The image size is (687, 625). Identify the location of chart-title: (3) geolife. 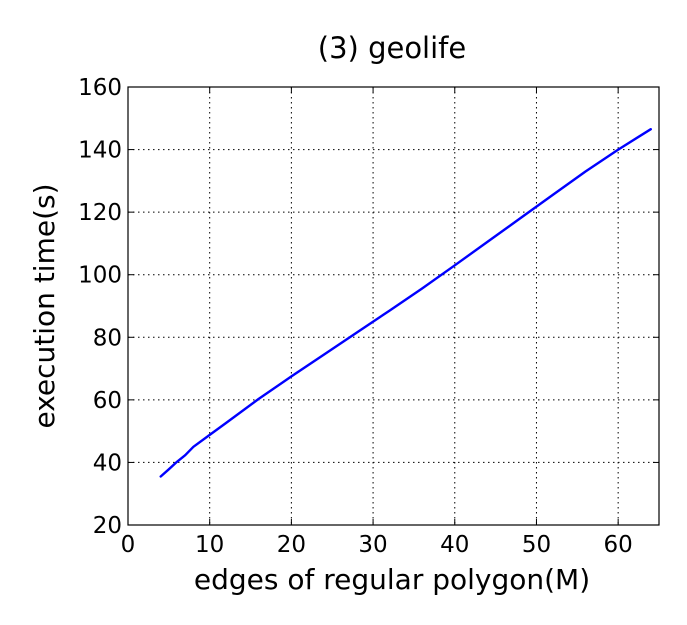
(392, 48).